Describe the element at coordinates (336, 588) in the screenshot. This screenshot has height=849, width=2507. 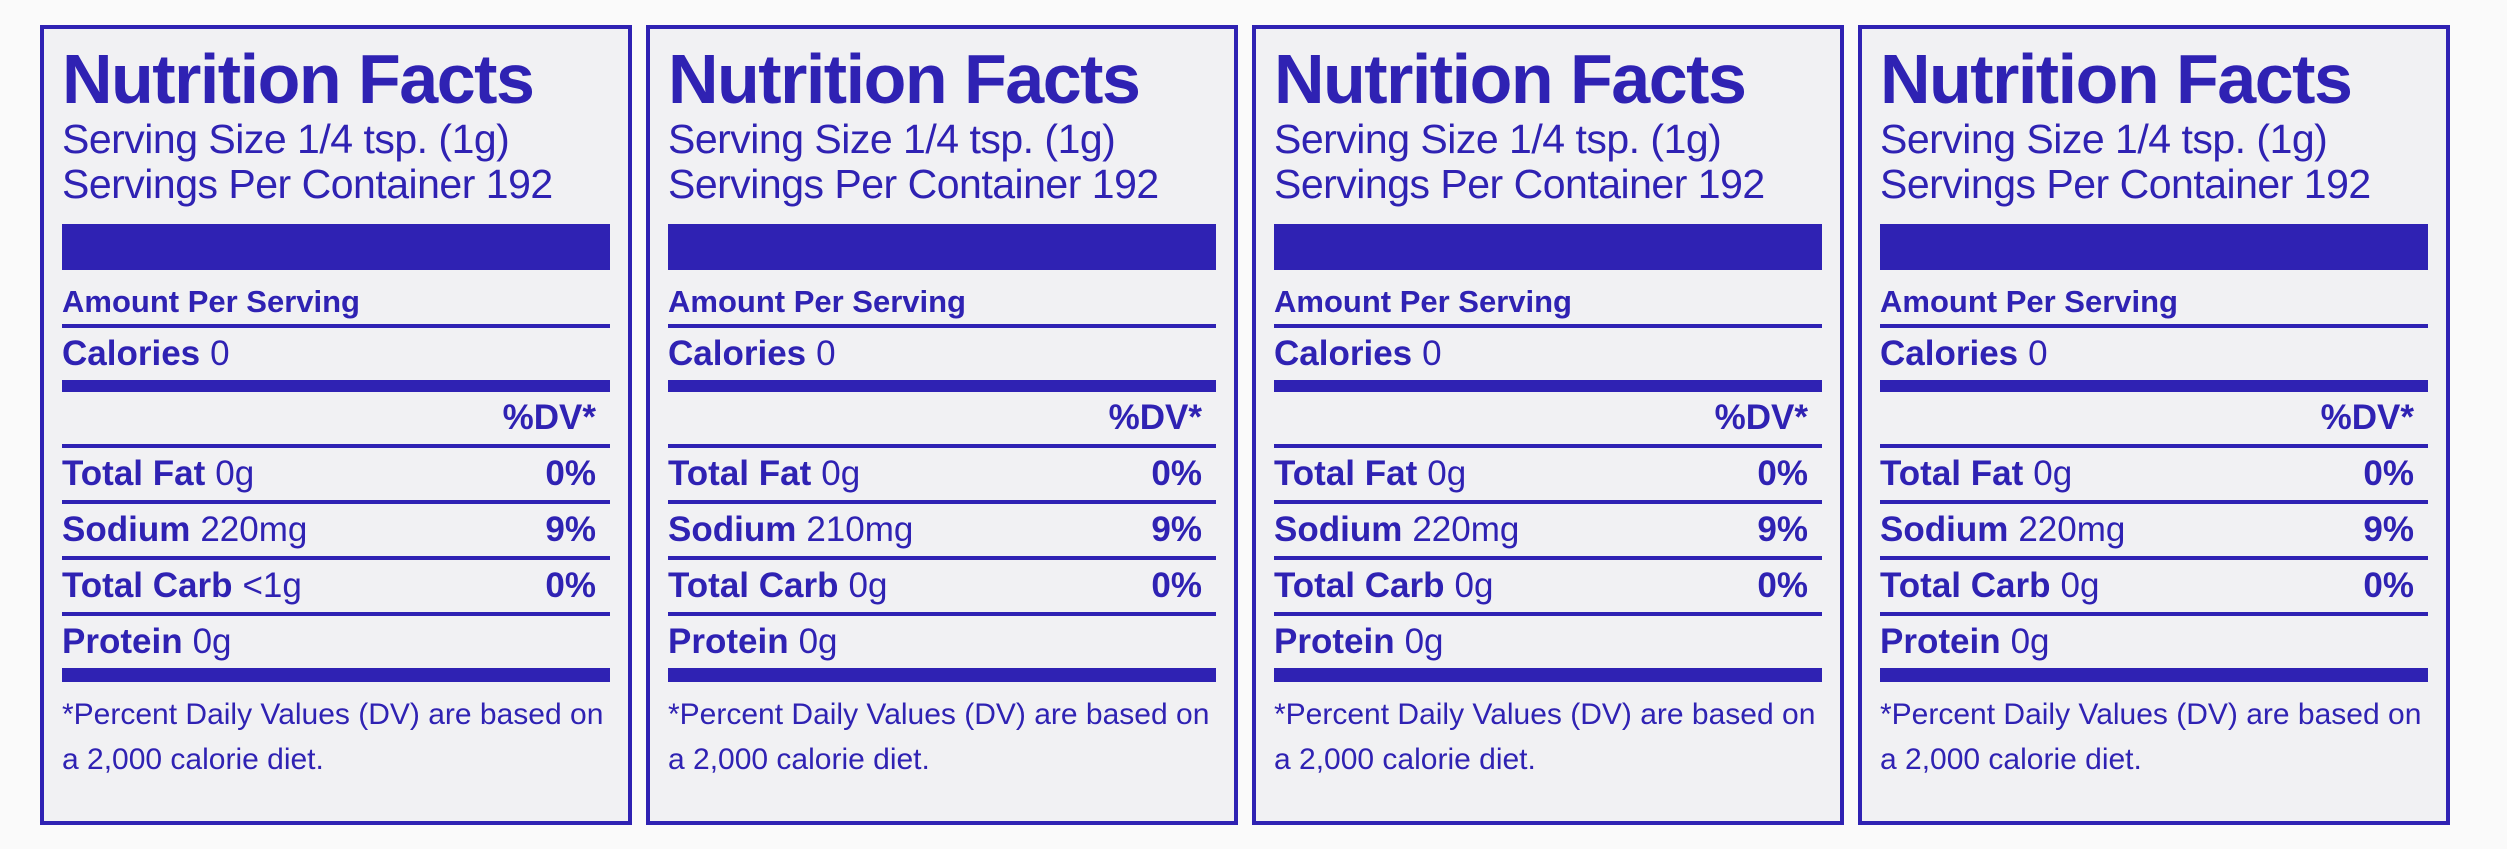
I see `nutrient-row: Total Carb <1g 0%` at that location.